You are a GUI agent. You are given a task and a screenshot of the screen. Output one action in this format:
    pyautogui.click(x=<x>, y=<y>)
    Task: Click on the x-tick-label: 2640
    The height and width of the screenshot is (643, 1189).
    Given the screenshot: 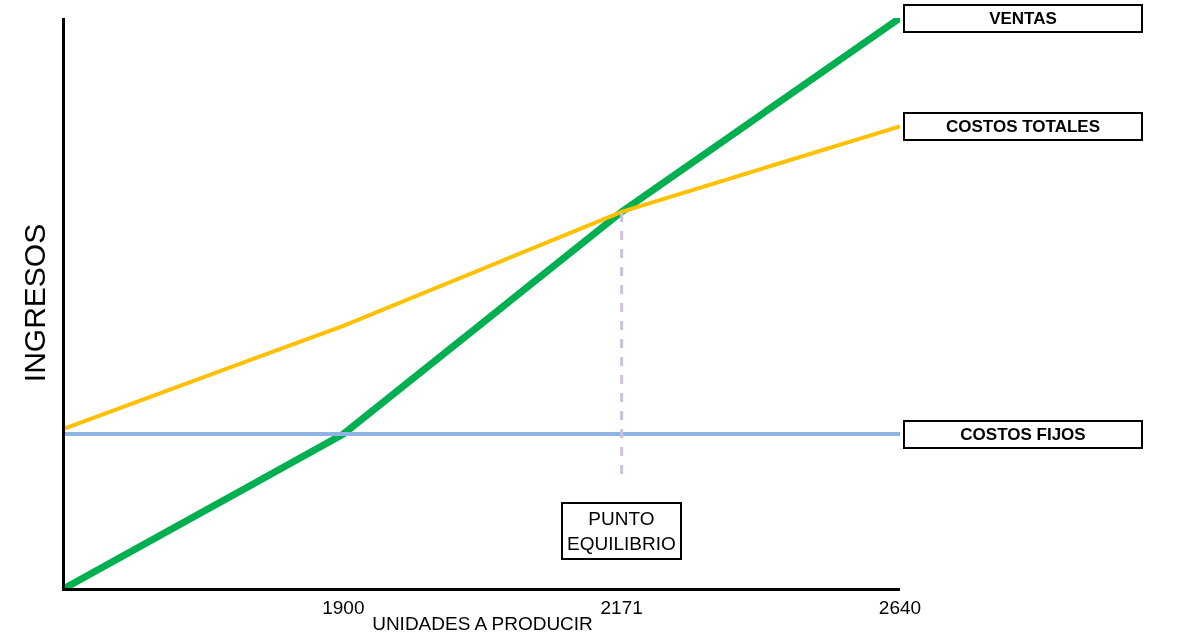 What is the action you would take?
    pyautogui.click(x=900, y=607)
    